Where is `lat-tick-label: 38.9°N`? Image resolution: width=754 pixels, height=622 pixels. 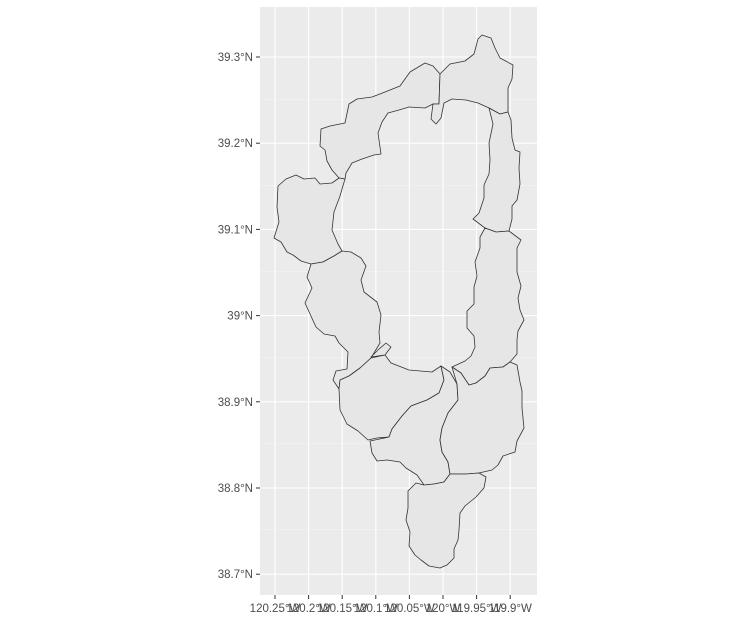
lat-tick-label: 38.9°N is located at coordinates (235, 403).